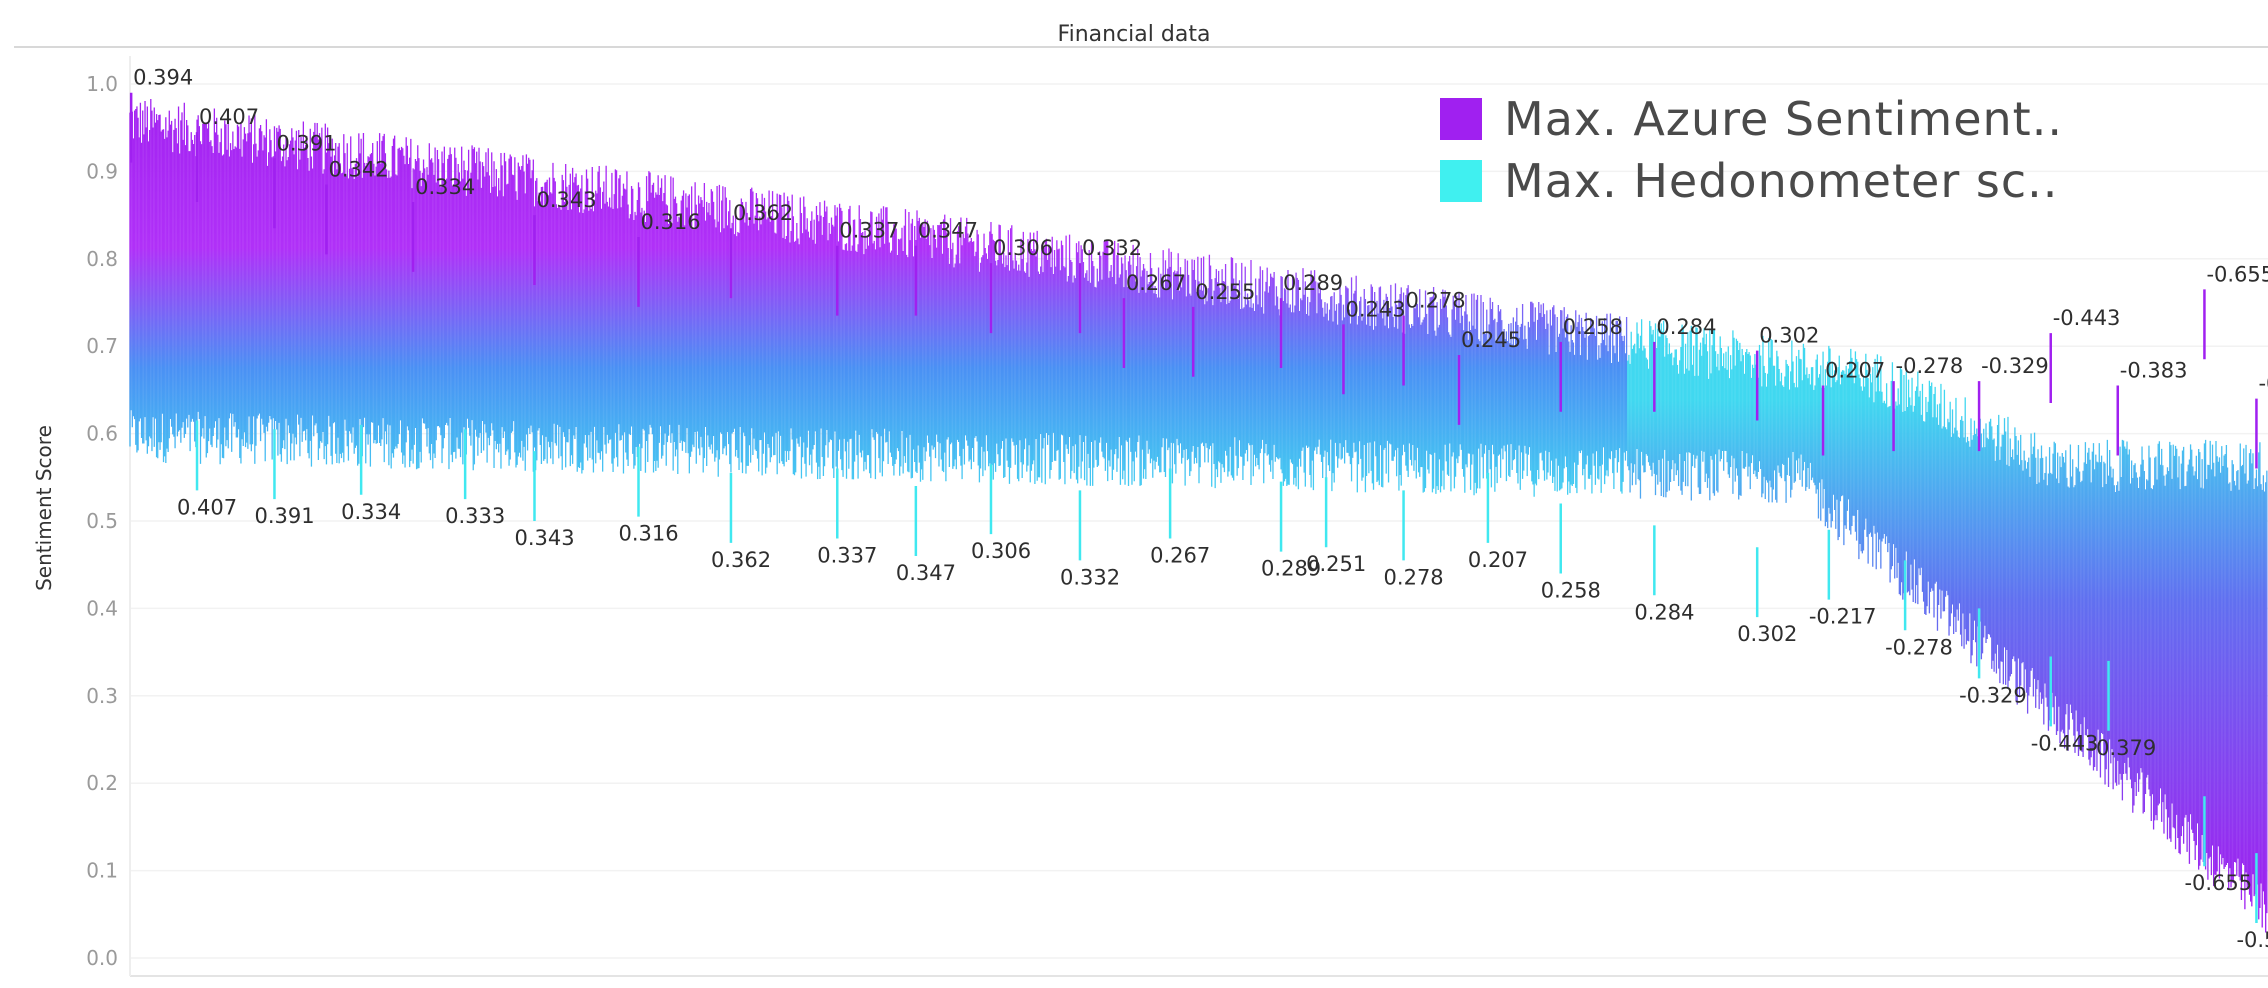 The width and height of the screenshot is (2268, 988). What do you see at coordinates (1225, 292) in the screenshot?
I see `data-label: 0.255` at bounding box center [1225, 292].